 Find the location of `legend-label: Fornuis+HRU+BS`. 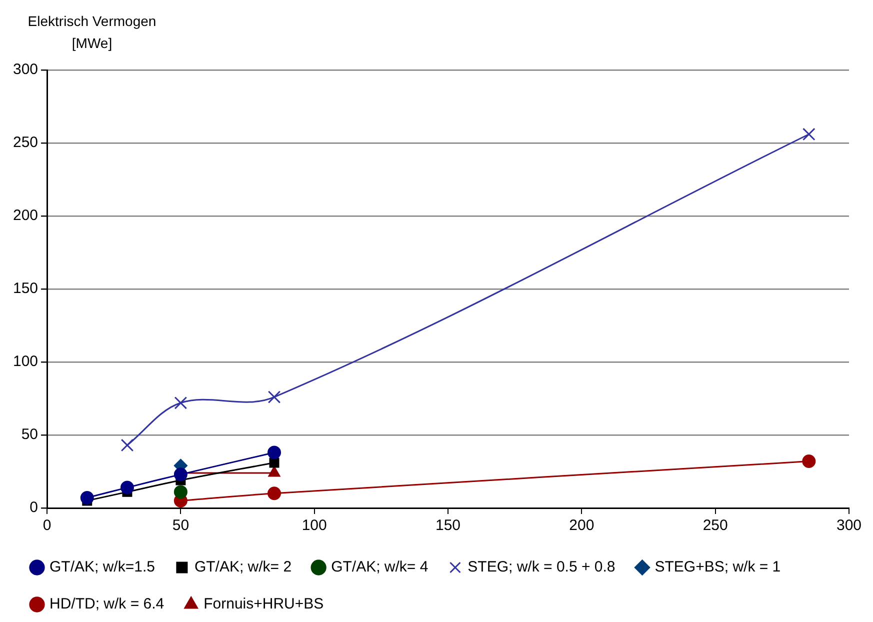

legend-label: Fornuis+HRU+BS is located at coordinates (264, 604).